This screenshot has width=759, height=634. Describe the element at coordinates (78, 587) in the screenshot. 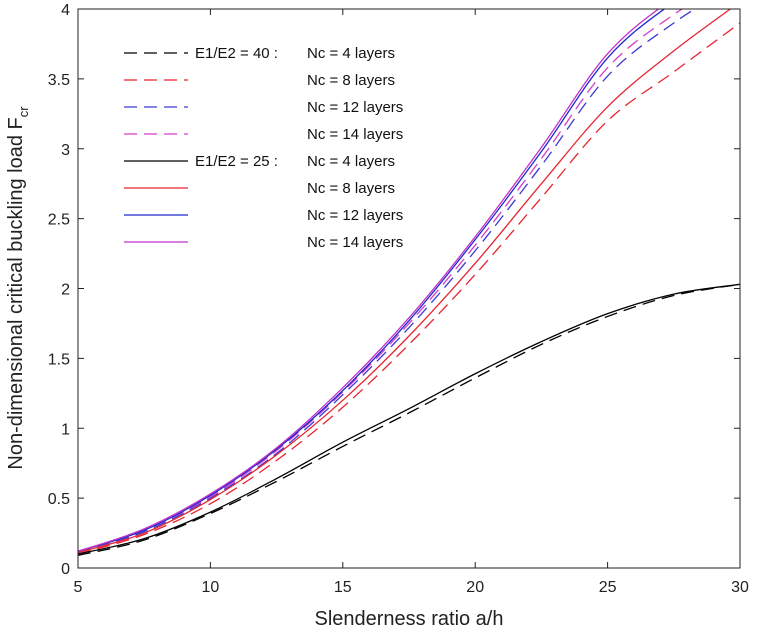

I see `x-tick-label: 5` at that location.